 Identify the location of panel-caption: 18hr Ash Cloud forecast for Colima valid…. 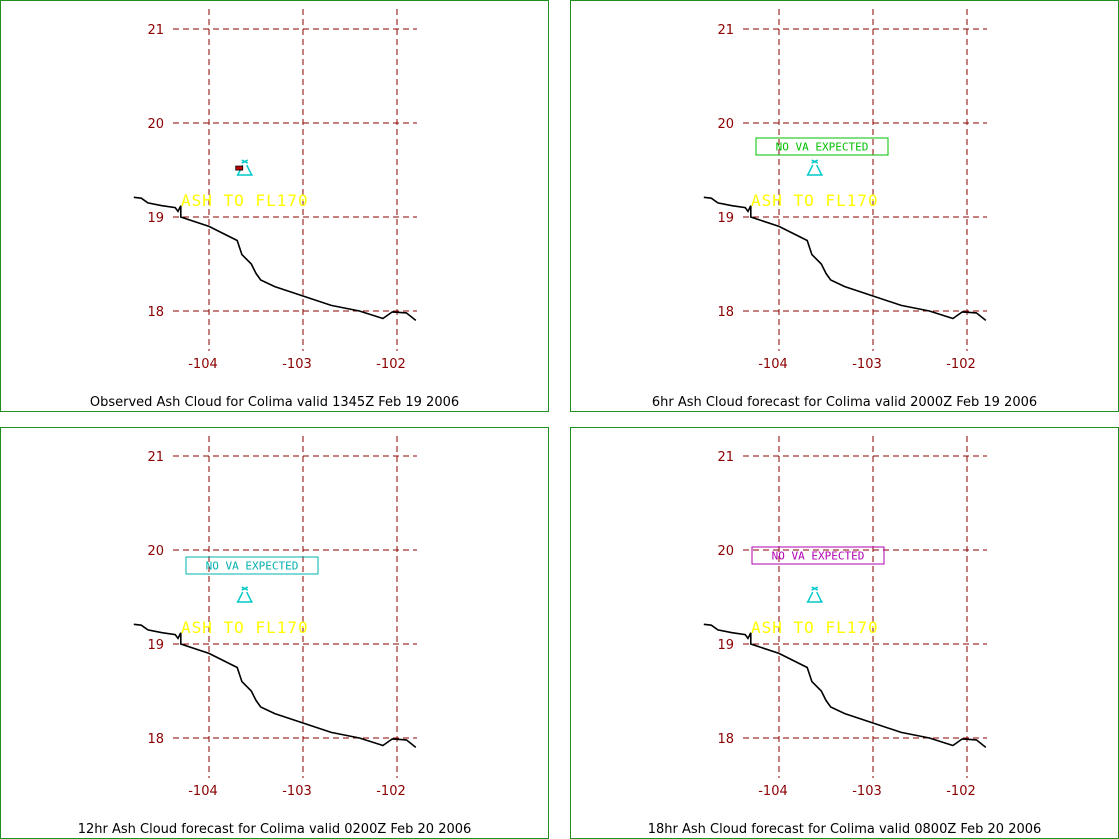
(844, 829).